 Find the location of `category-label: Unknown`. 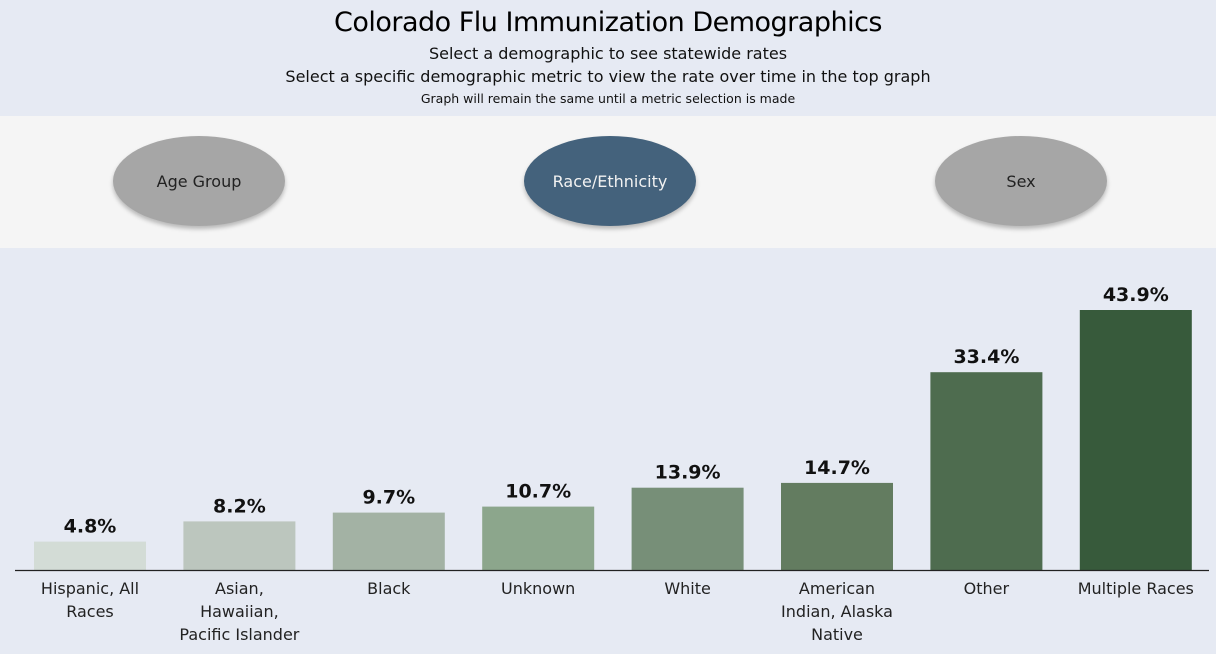

category-label: Unknown is located at coordinates (538, 588).